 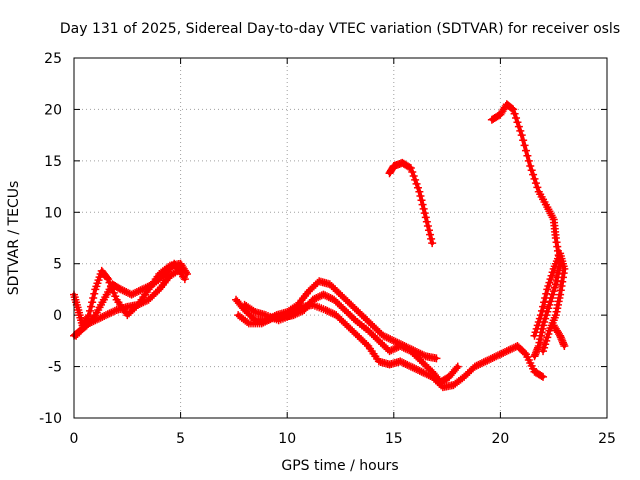 I want to click on y-tick-label: -5, so click(x=55, y=368).